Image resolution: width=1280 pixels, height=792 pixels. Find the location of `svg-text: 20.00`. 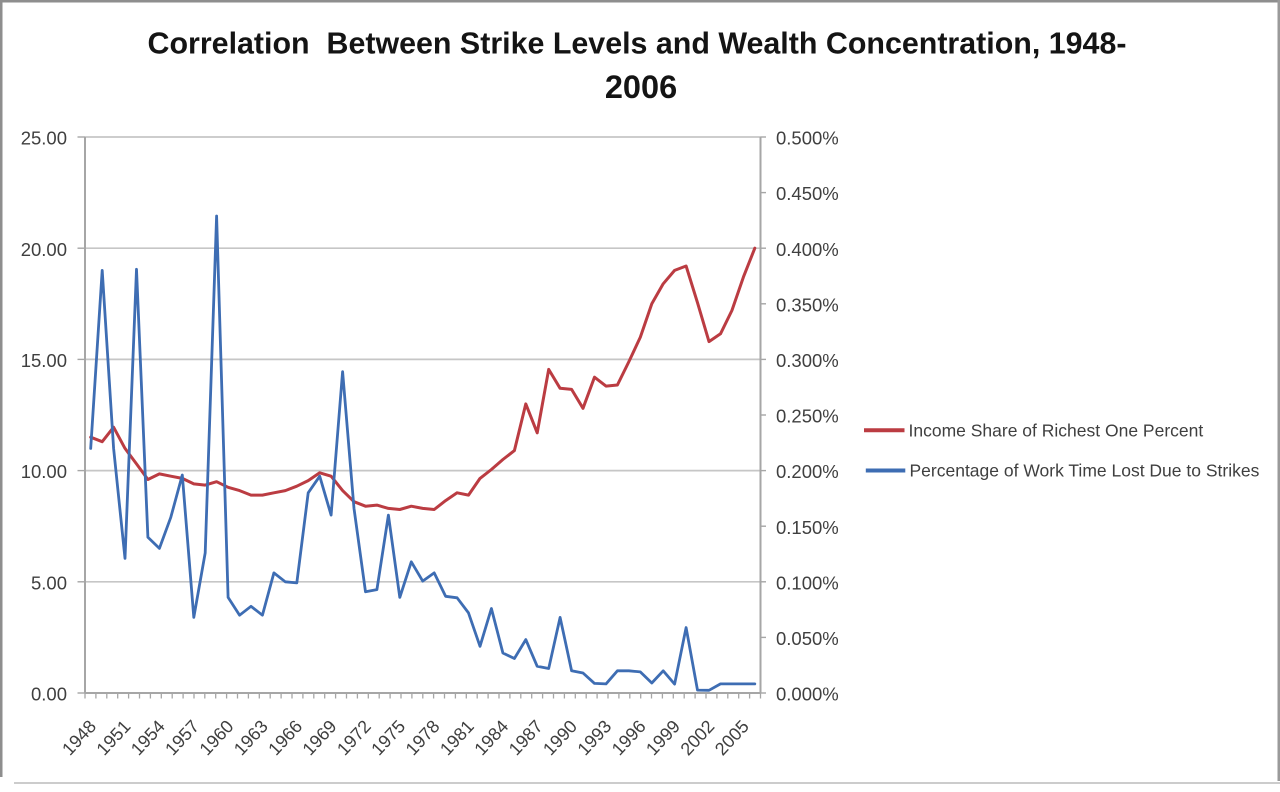

svg-text: 20.00 is located at coordinates (44, 249).